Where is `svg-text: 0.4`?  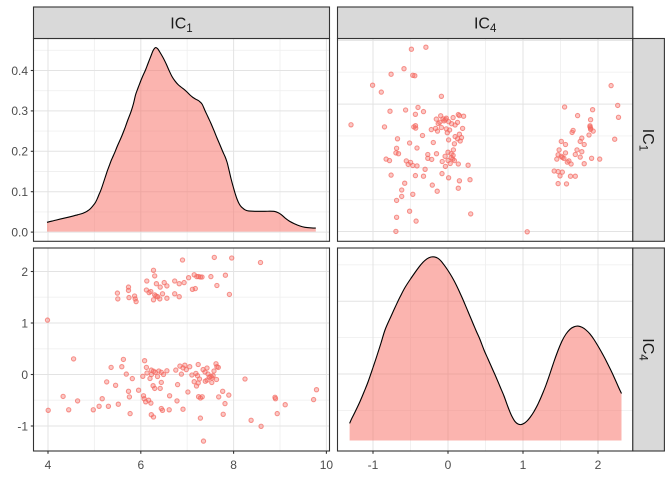
svg-text: 0.4 is located at coordinates (19, 71).